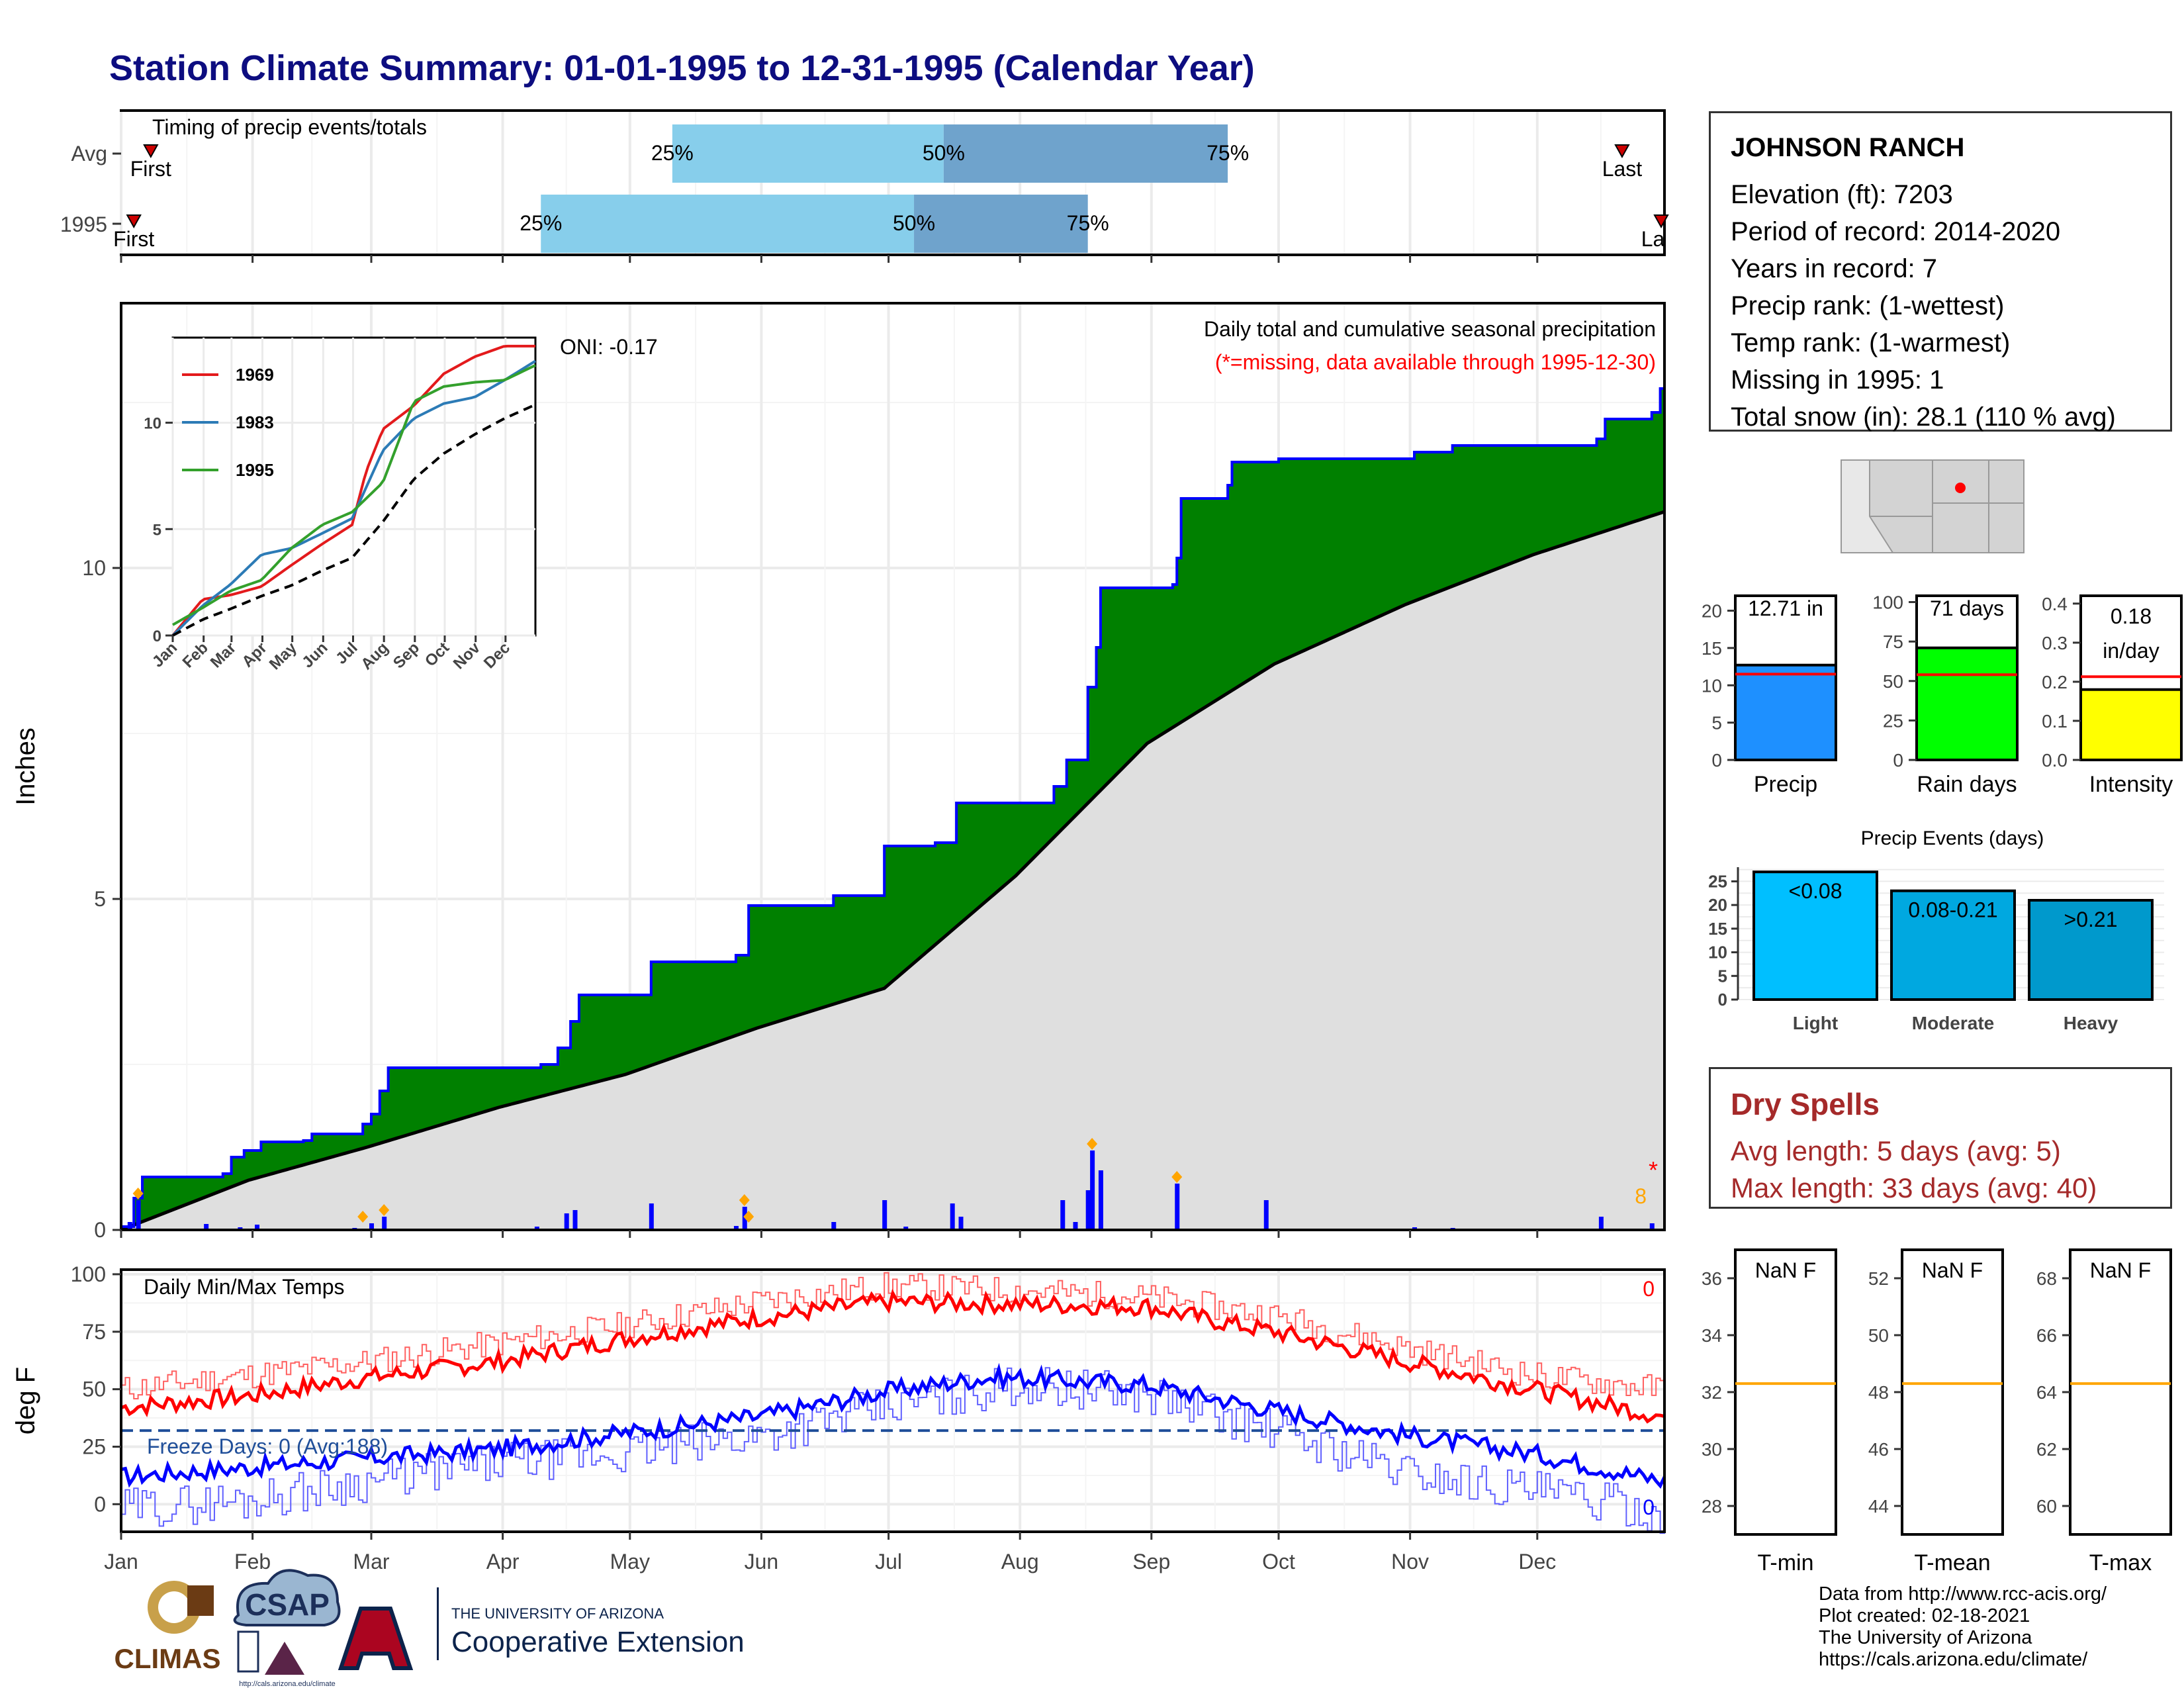 The width and height of the screenshot is (2184, 1688). What do you see at coordinates (100, 899) in the screenshot?
I see `precip-ytick-label: 5` at bounding box center [100, 899].